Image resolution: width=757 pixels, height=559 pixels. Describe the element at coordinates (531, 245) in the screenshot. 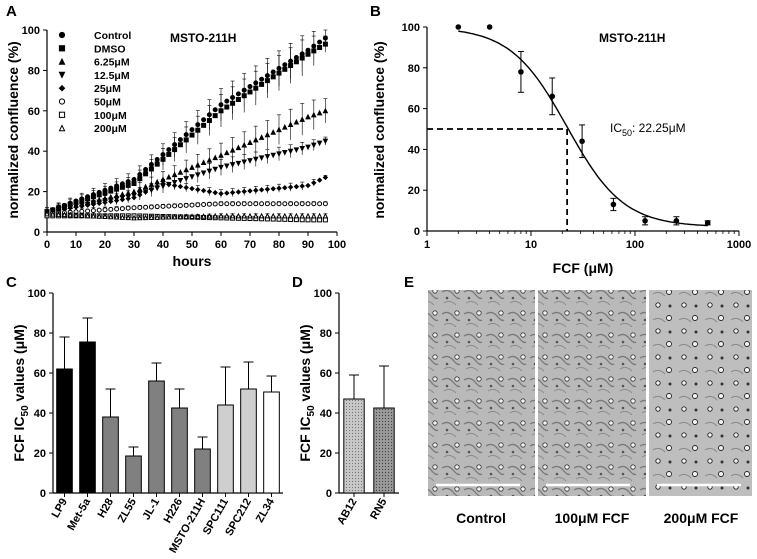

I see `chart-b-xtick-label: 10` at that location.